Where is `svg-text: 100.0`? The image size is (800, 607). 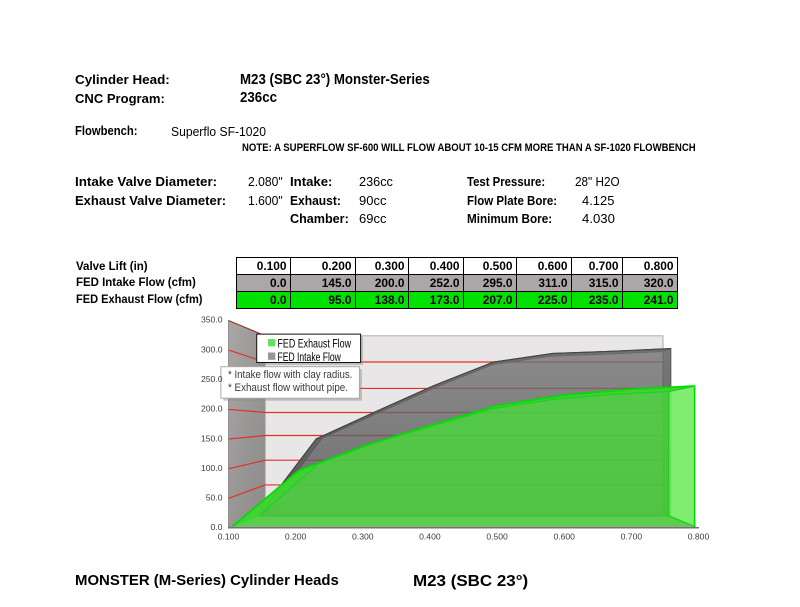
svg-text: 100.0 is located at coordinates (212, 468).